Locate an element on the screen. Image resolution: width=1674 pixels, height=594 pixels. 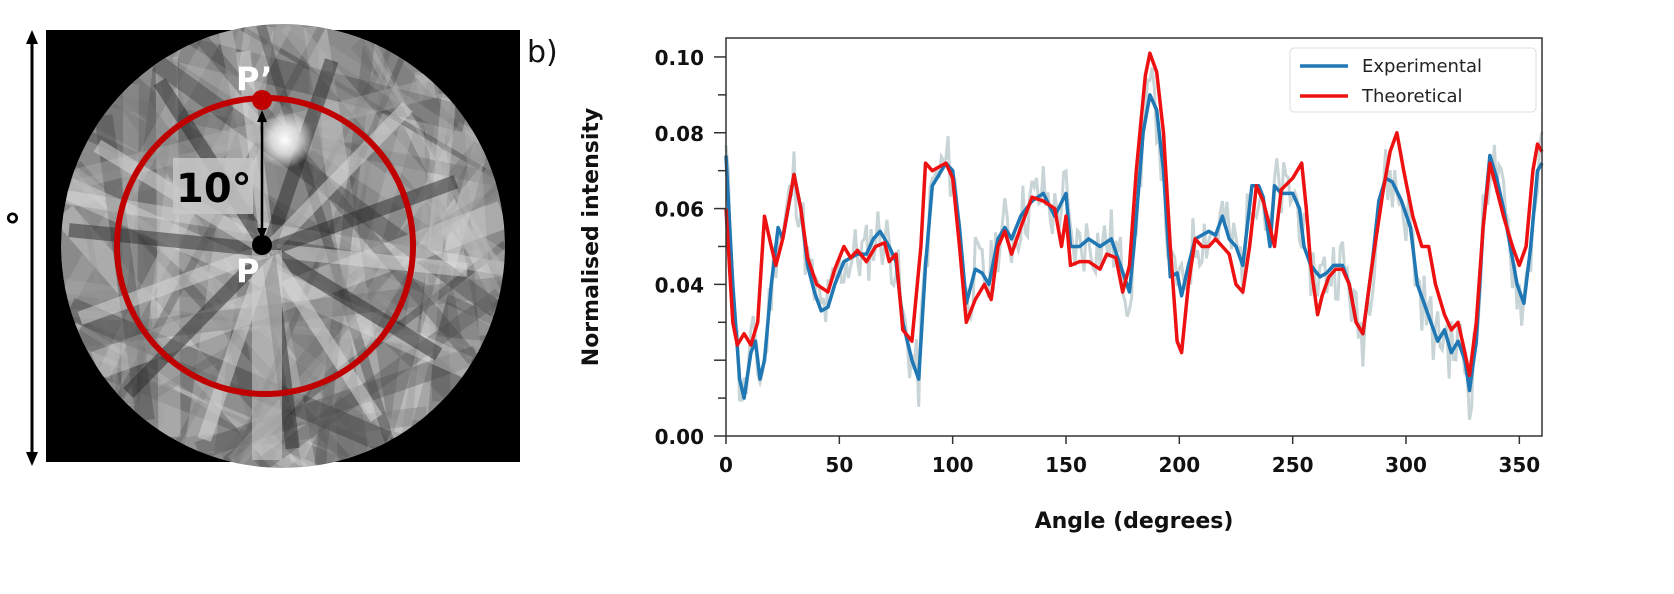
x-tick-label: 300 is located at coordinates (1406, 465).